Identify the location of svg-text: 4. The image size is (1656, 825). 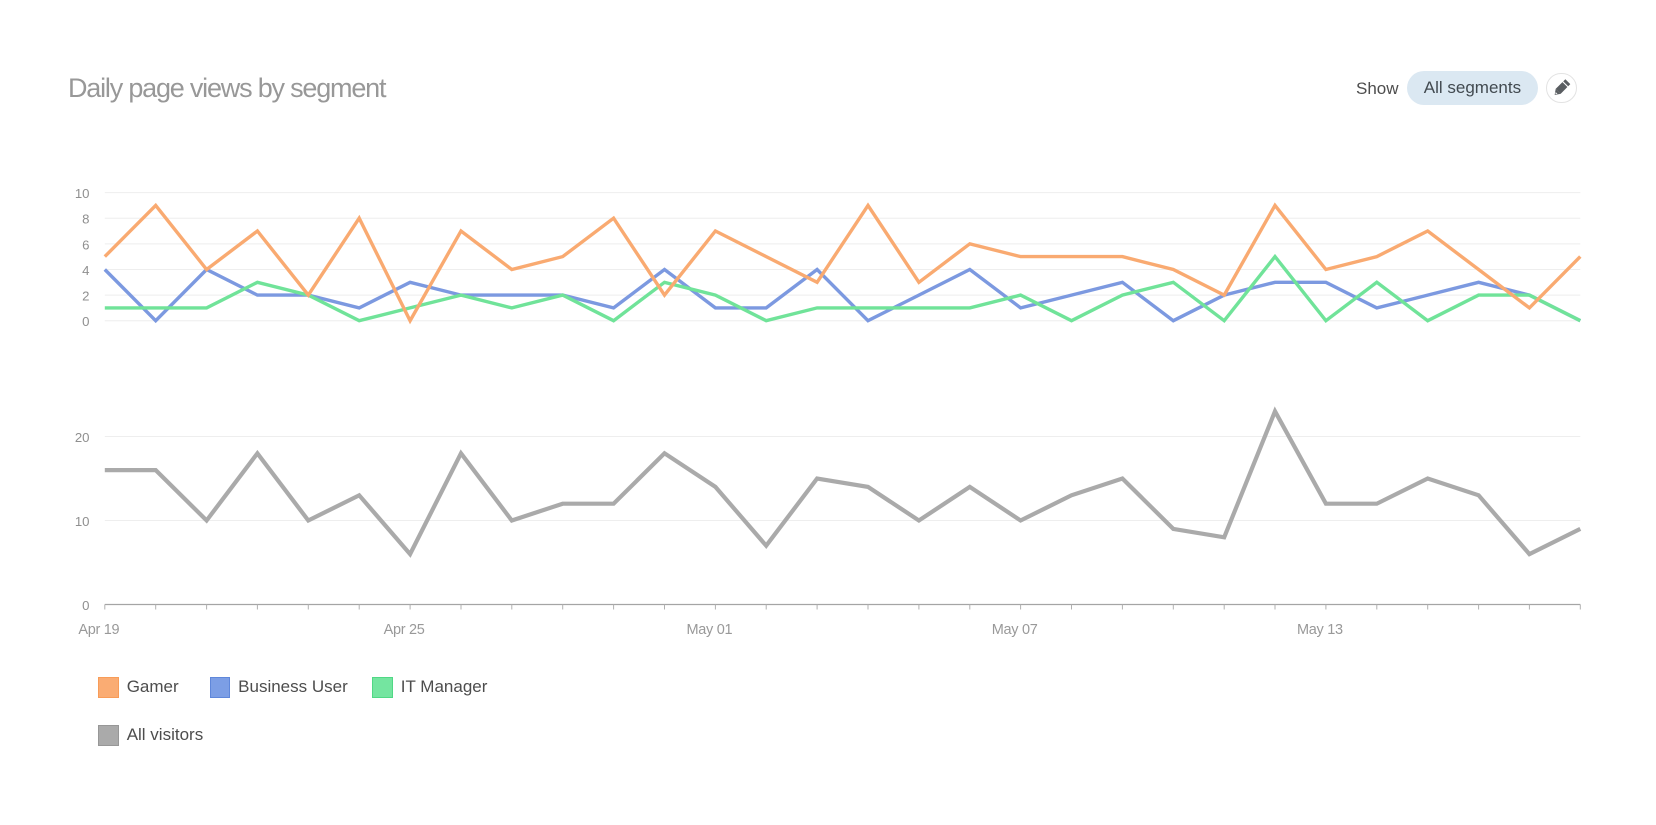
(85, 270).